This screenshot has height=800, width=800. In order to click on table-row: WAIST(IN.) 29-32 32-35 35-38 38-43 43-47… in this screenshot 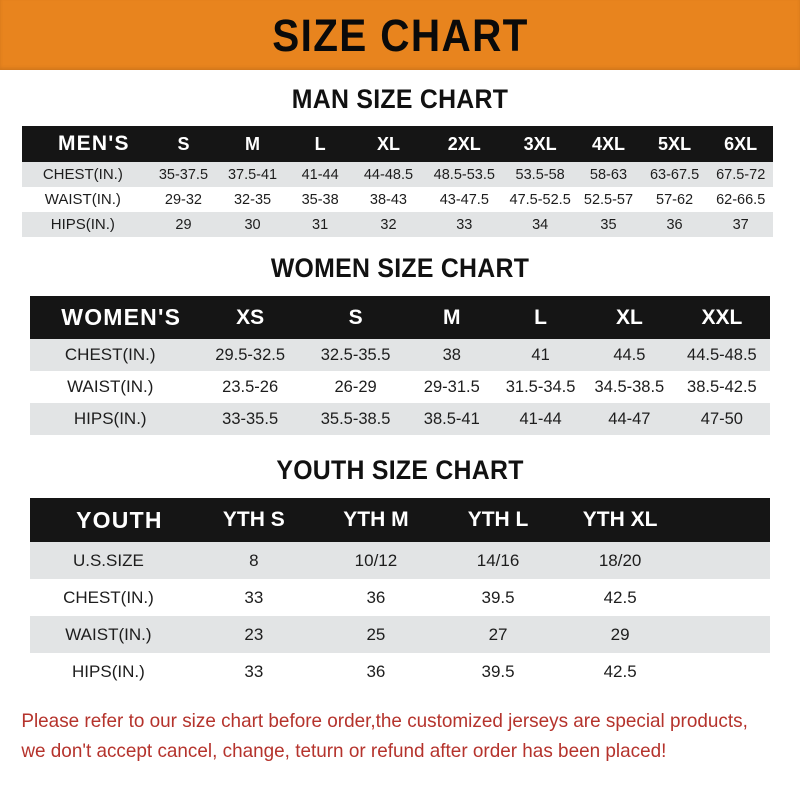, I will do `click(397, 199)`.